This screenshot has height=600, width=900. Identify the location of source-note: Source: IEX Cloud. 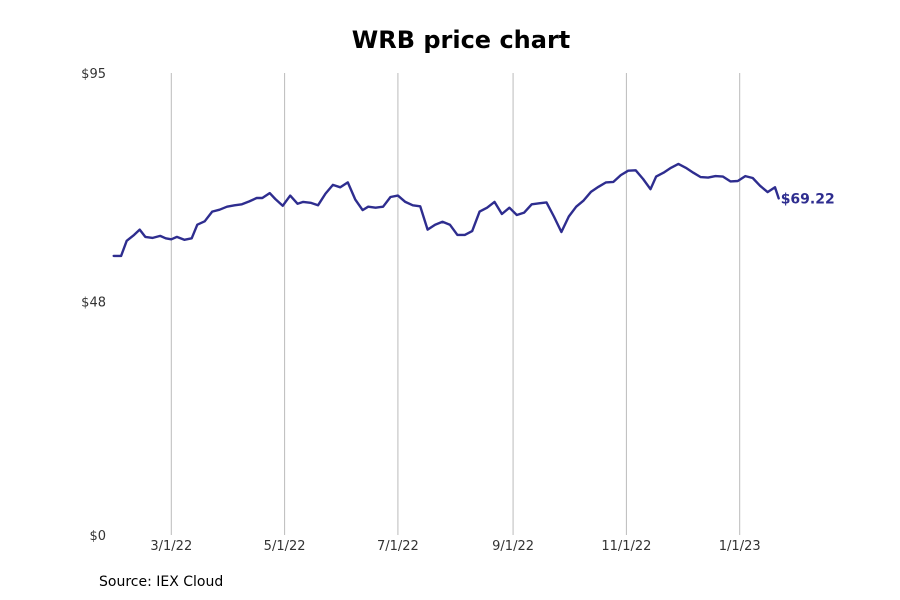
(161, 582).